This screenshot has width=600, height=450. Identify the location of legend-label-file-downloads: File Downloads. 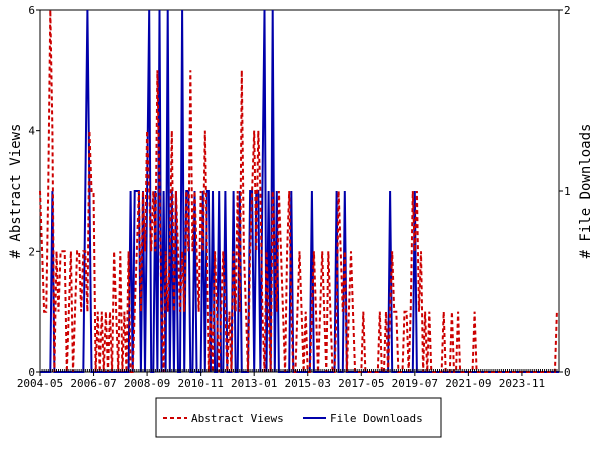
(376, 418).